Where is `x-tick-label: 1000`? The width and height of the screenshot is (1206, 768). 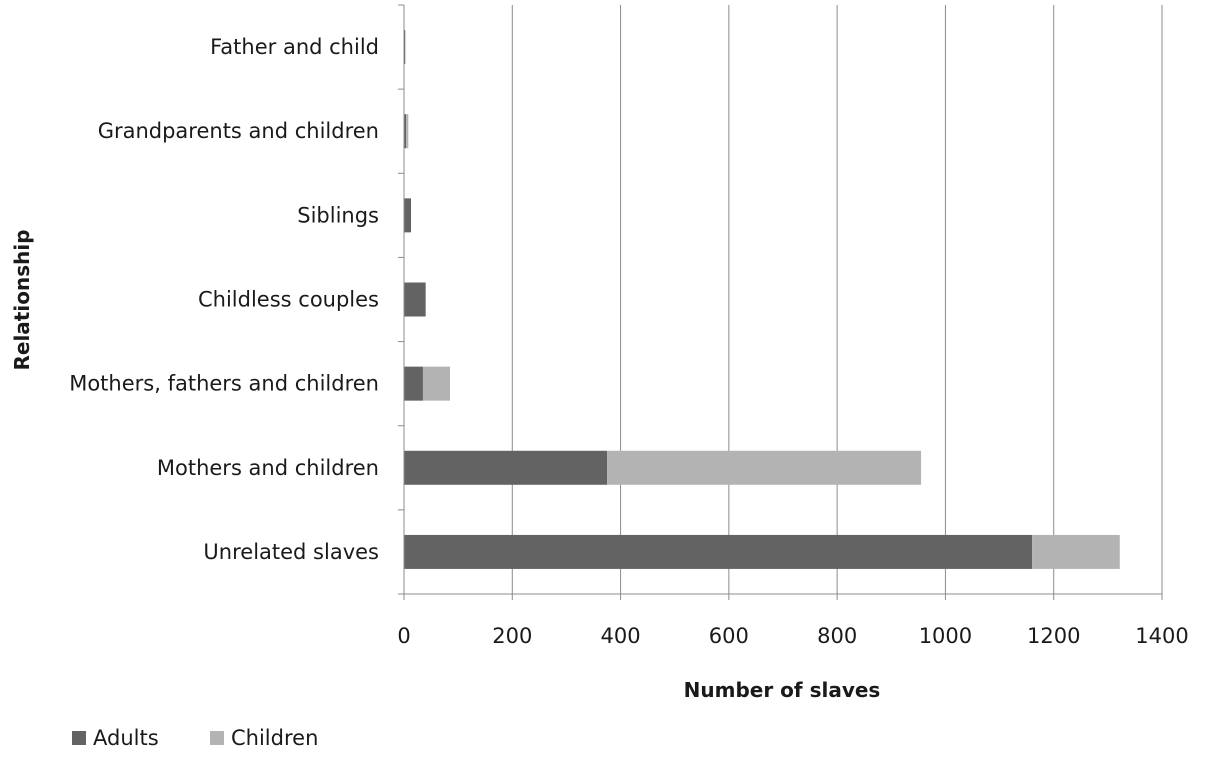 x-tick-label: 1000 is located at coordinates (945, 636).